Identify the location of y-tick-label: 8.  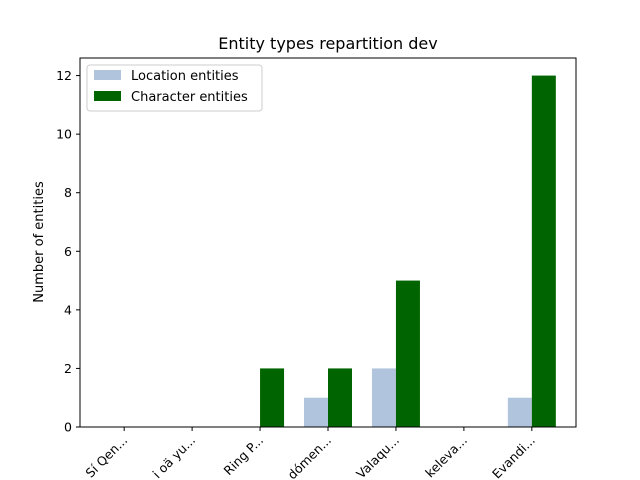
(68, 192).